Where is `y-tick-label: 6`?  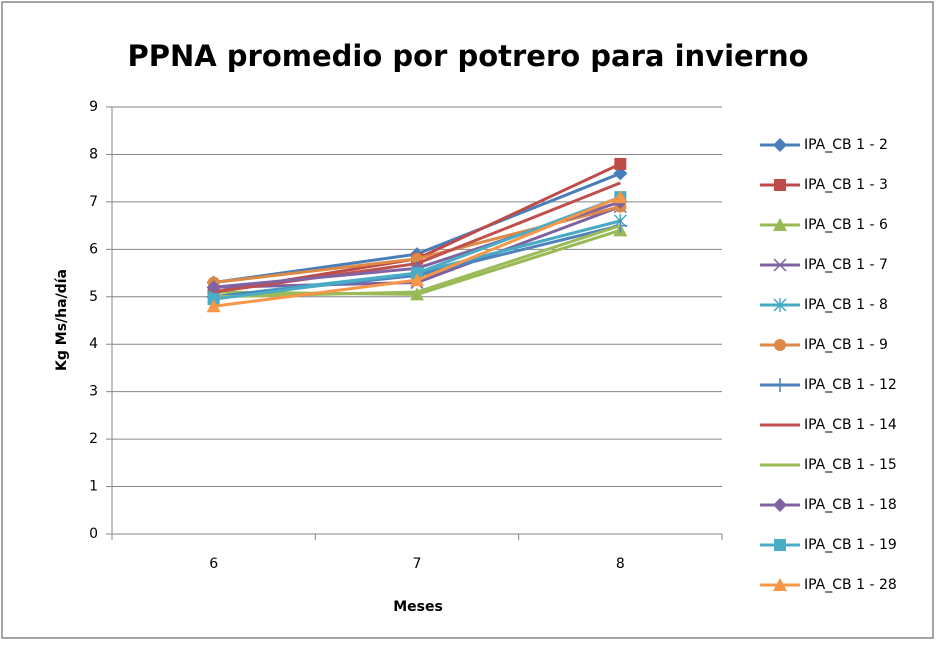 y-tick-label: 6 is located at coordinates (93, 249).